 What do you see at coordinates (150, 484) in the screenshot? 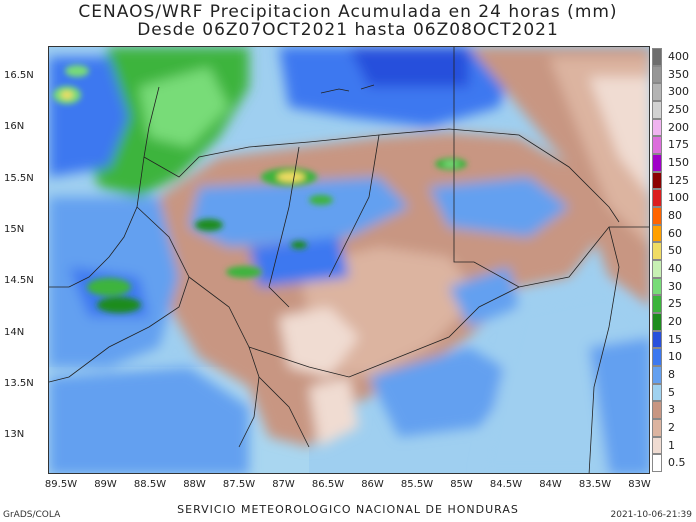
I see `lon-label: 88.5W` at bounding box center [150, 484].